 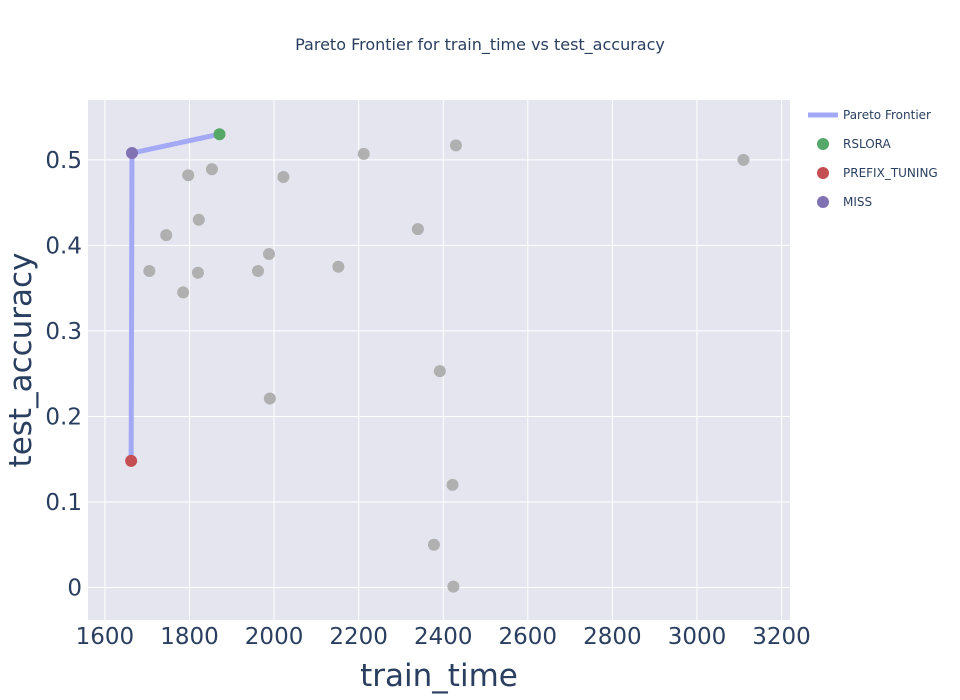 I want to click on y-axis-ticks: 0 0.1 0.2 0.3 0.4 0.5, so click(x=63, y=375).